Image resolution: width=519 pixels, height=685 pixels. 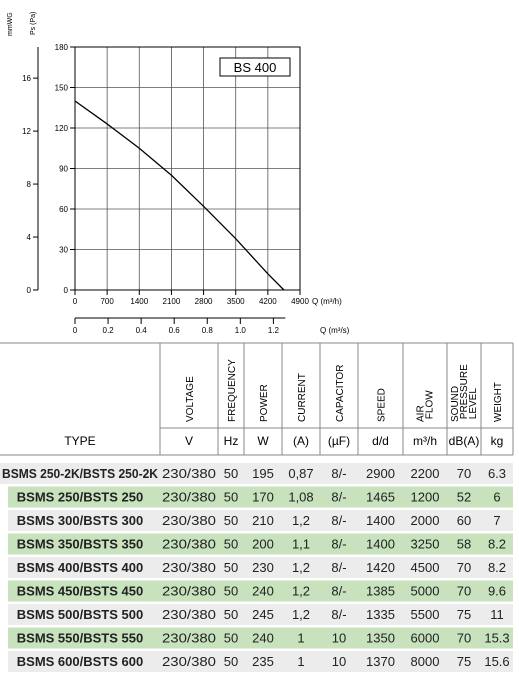 I want to click on table-cell: 52, so click(x=464, y=497).